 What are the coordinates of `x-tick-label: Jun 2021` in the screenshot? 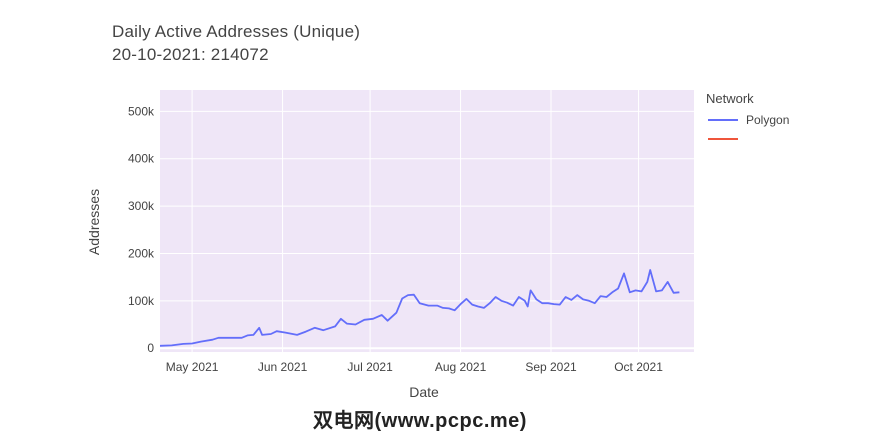 It's located at (283, 367).